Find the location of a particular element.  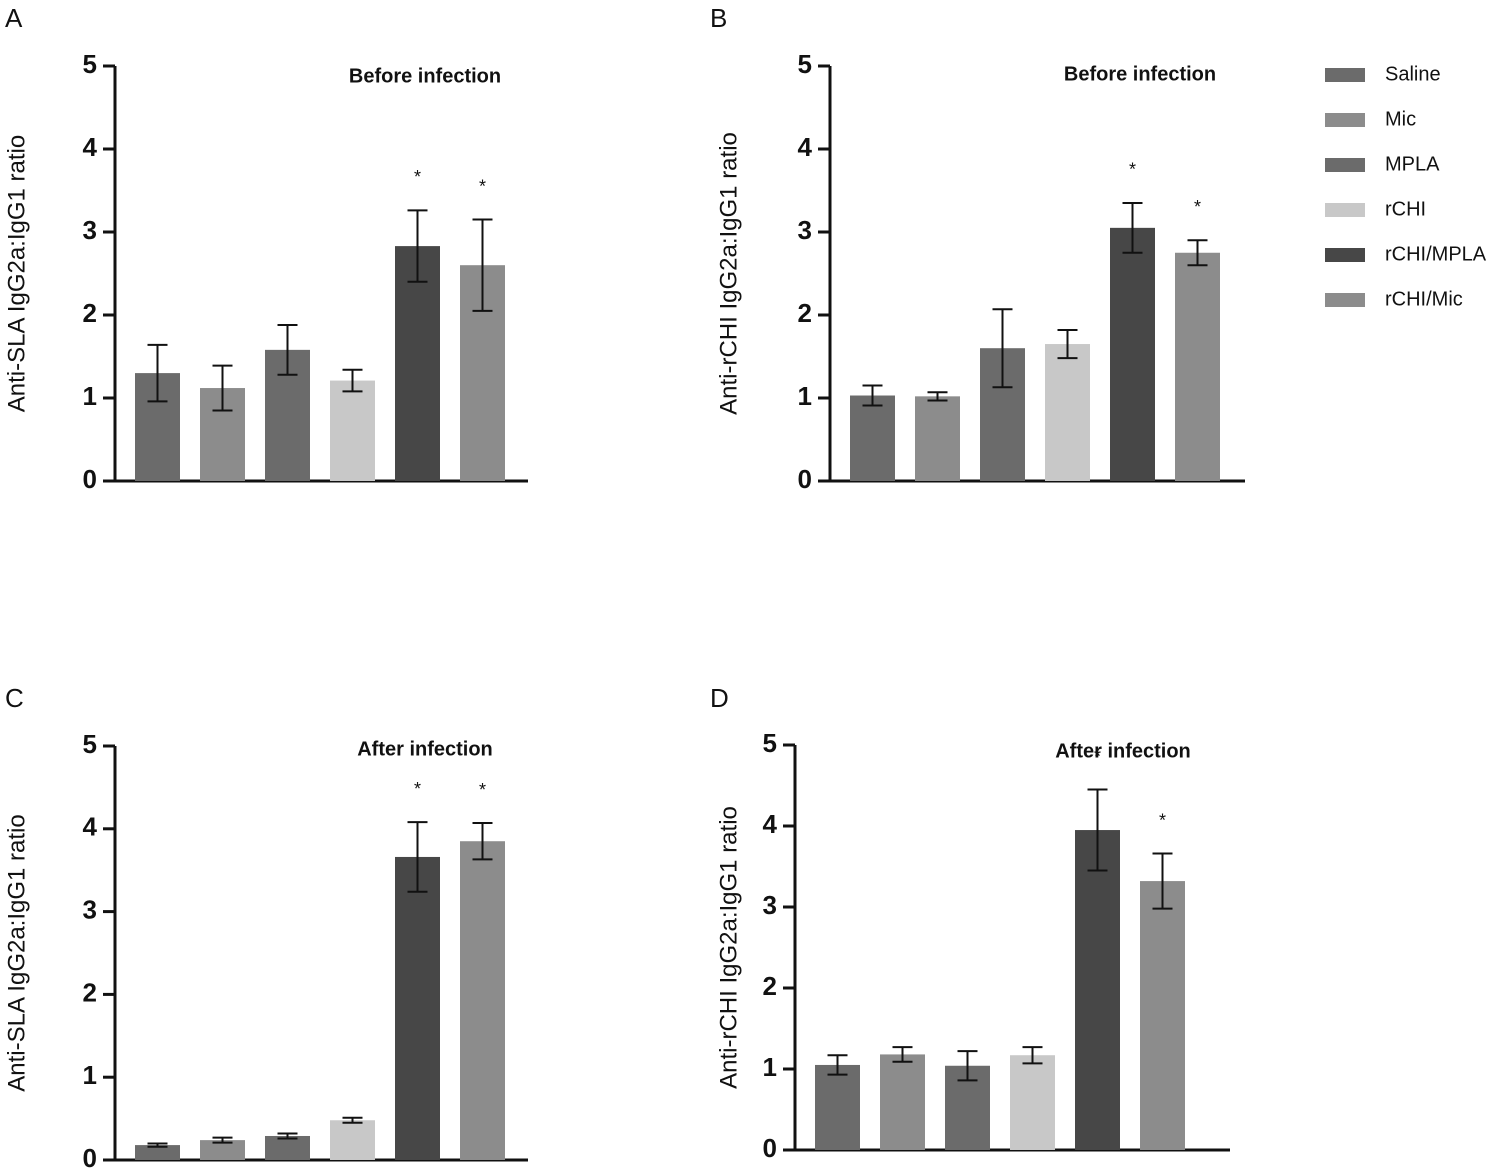

legend-label: rCHI is located at coordinates (1405, 209).